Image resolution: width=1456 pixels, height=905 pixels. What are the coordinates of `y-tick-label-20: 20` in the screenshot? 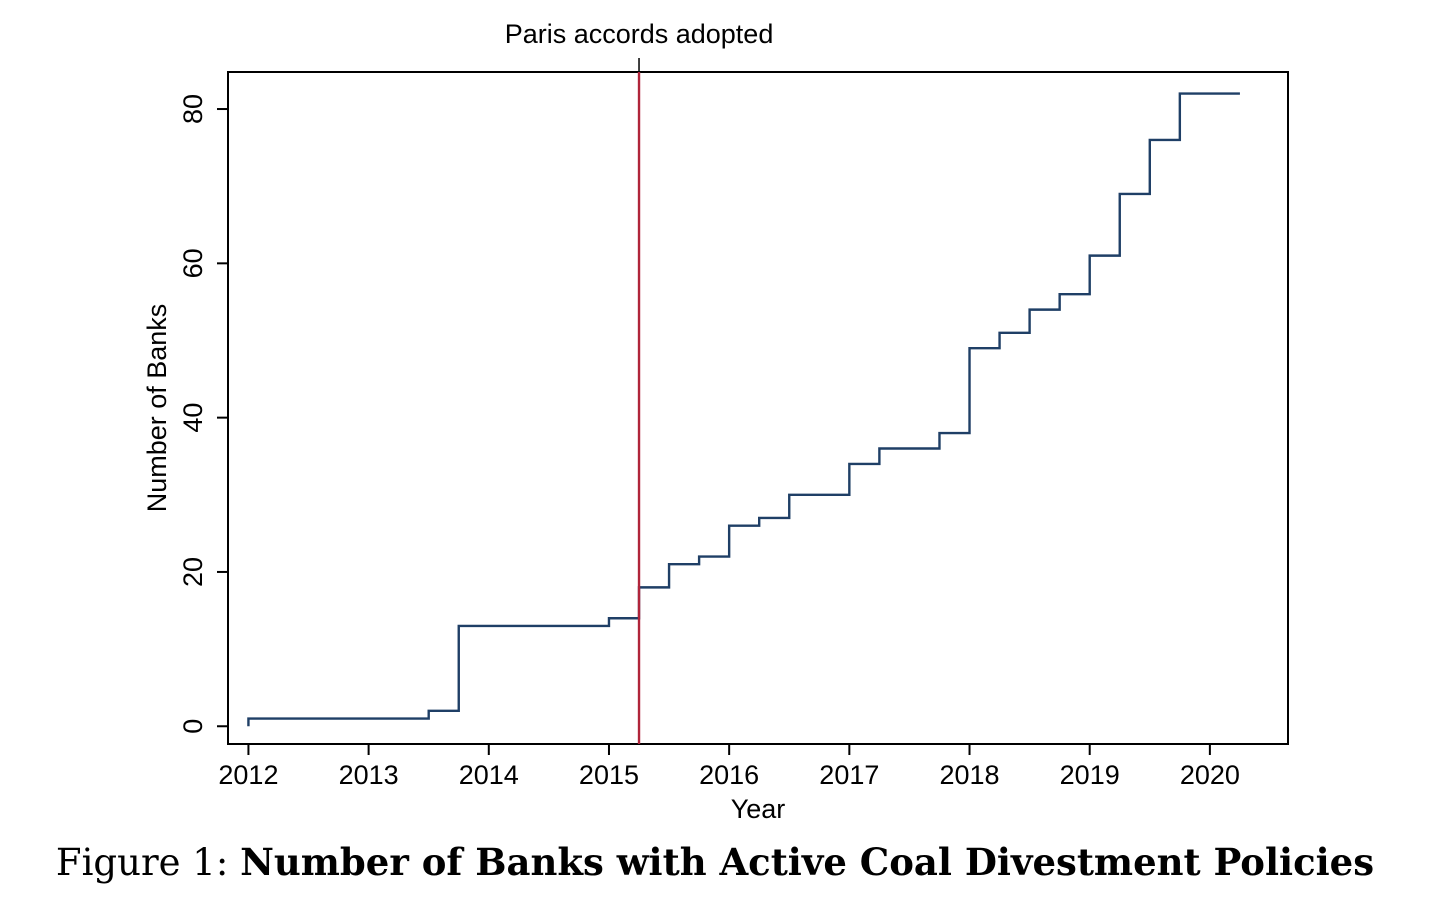 It's located at (193, 572).